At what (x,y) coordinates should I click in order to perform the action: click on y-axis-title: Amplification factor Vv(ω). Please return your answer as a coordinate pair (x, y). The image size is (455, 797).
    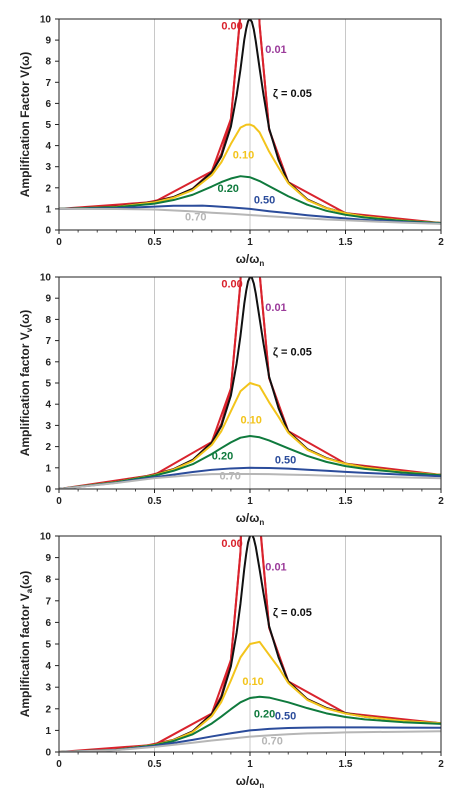
    Looking at the image, I should click on (26, 383).